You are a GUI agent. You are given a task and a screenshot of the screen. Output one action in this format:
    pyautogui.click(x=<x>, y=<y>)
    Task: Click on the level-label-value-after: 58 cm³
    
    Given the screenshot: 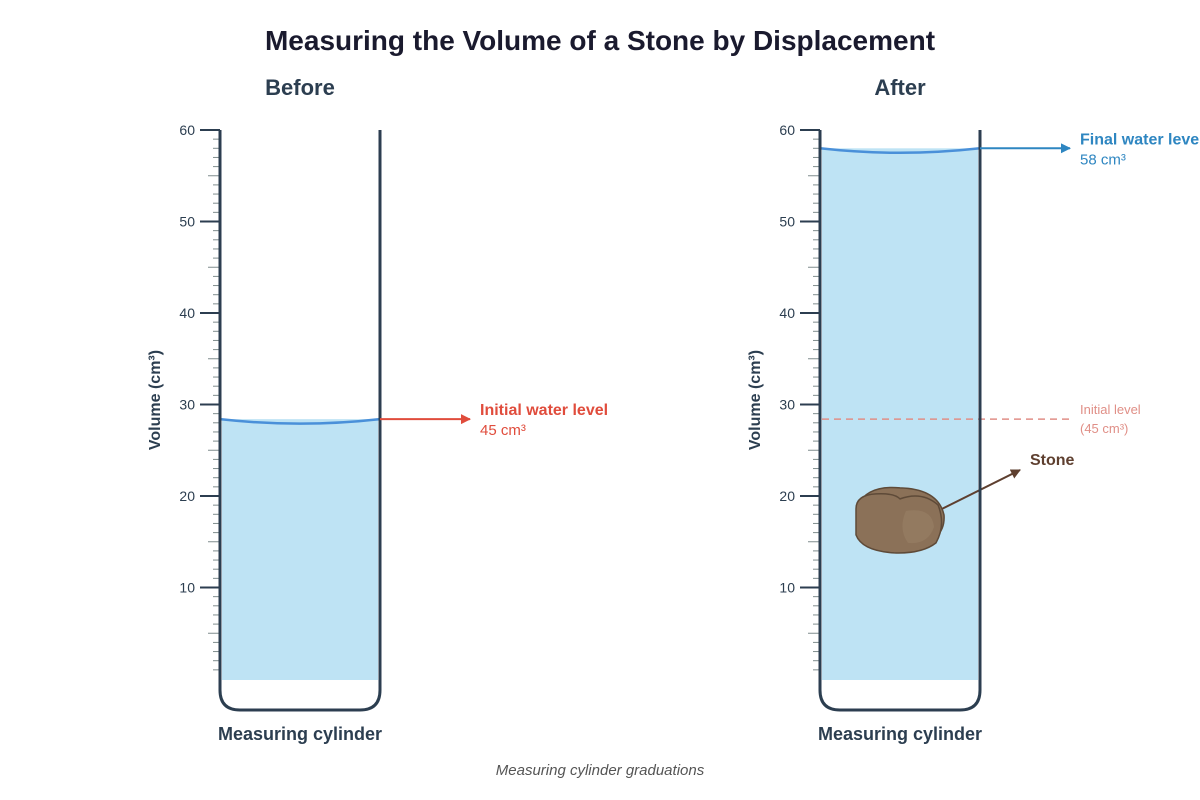 What is the action you would take?
    pyautogui.click(x=1103, y=159)
    